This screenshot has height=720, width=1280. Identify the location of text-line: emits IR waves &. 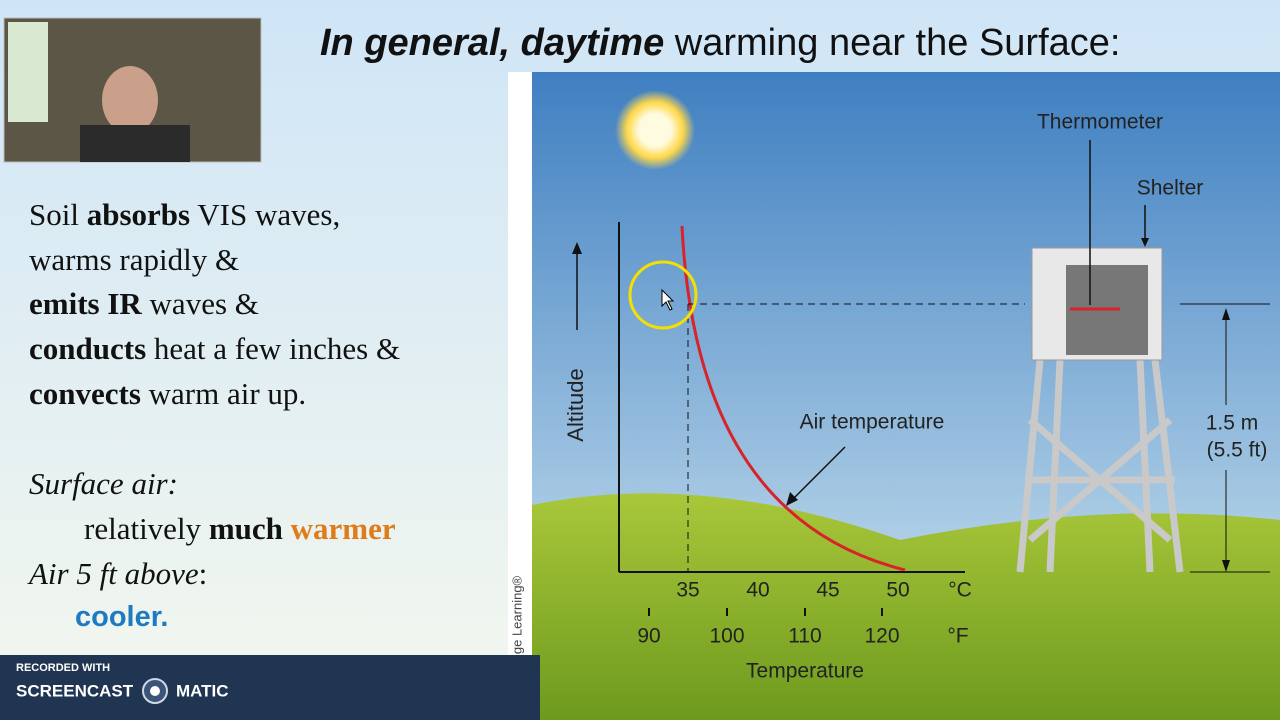
(144, 304).